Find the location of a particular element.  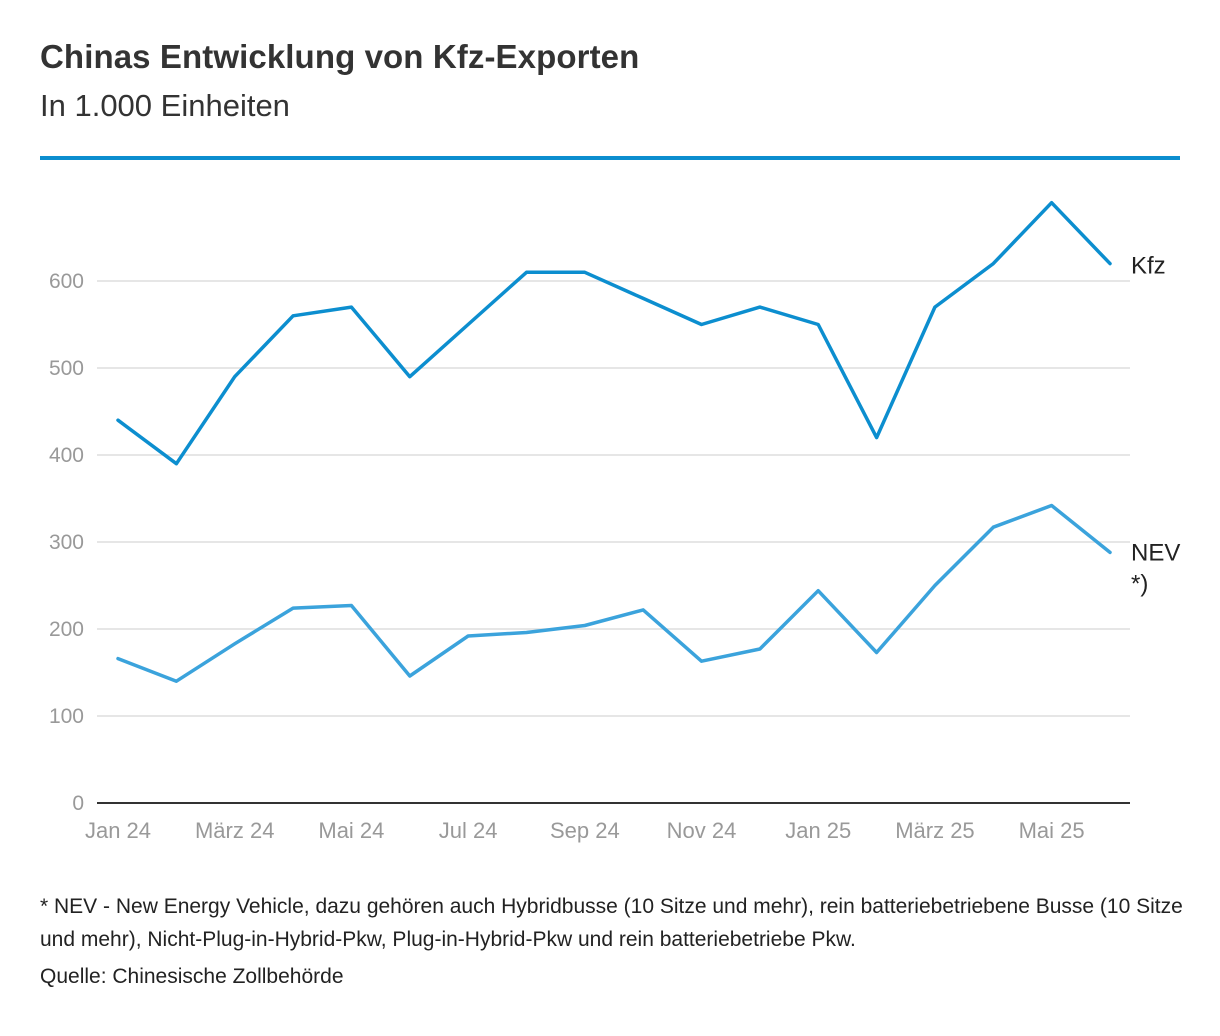

header-rule is located at coordinates (610, 158).